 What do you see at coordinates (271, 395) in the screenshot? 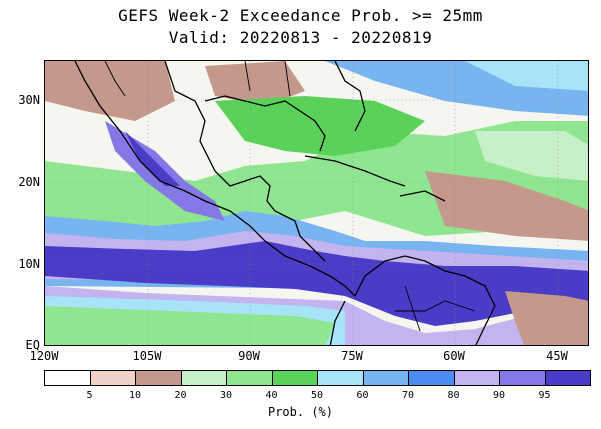
I see `colorbar-tick-label: 40` at bounding box center [271, 395].